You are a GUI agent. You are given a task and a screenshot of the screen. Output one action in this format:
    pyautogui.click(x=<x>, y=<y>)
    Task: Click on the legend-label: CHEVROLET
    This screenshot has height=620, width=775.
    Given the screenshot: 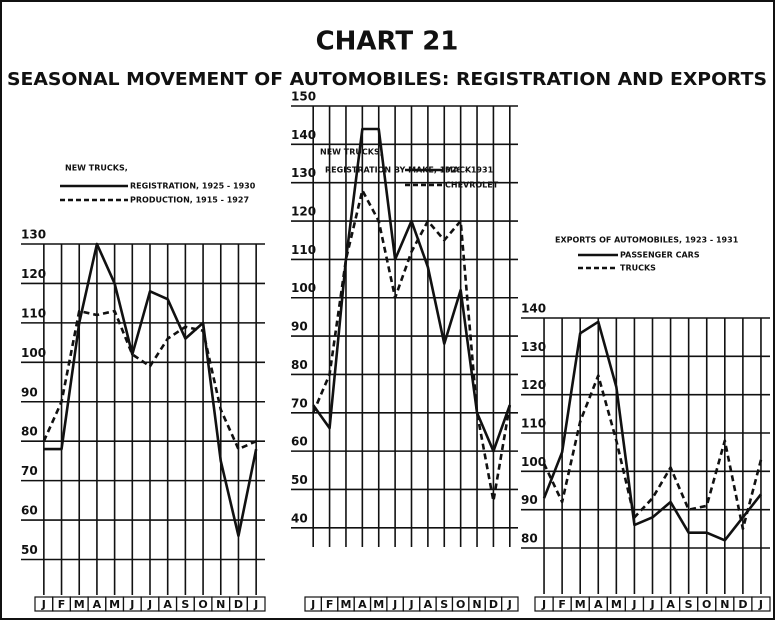 What is the action you would take?
    pyautogui.click(x=472, y=185)
    